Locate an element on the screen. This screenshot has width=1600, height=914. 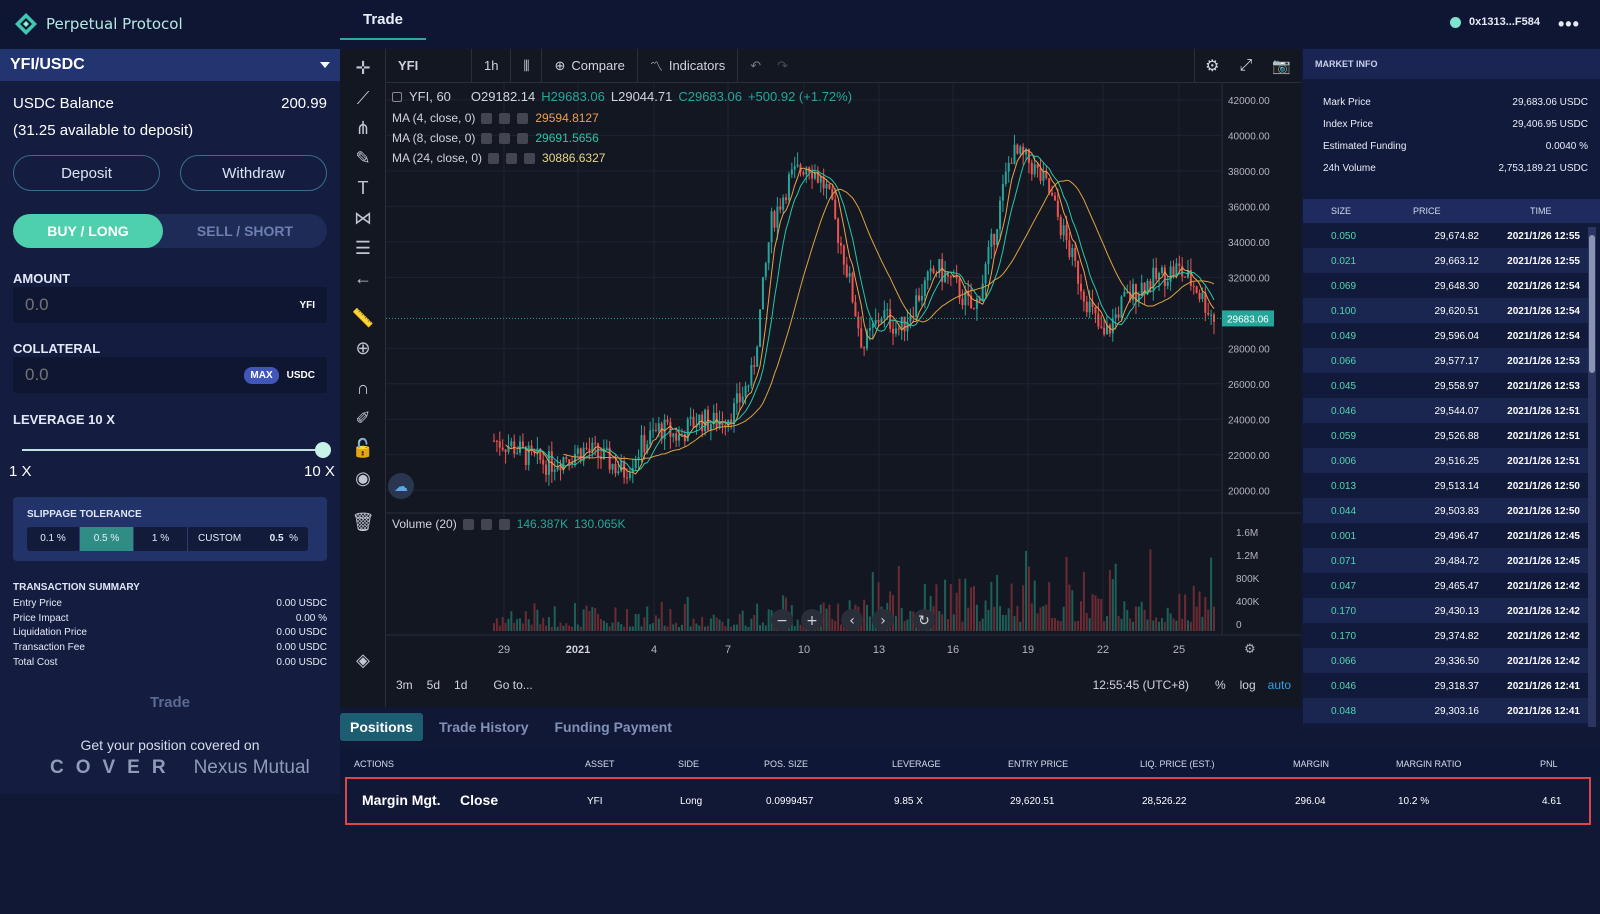
collapse-icon is located at coordinates (397, 96).